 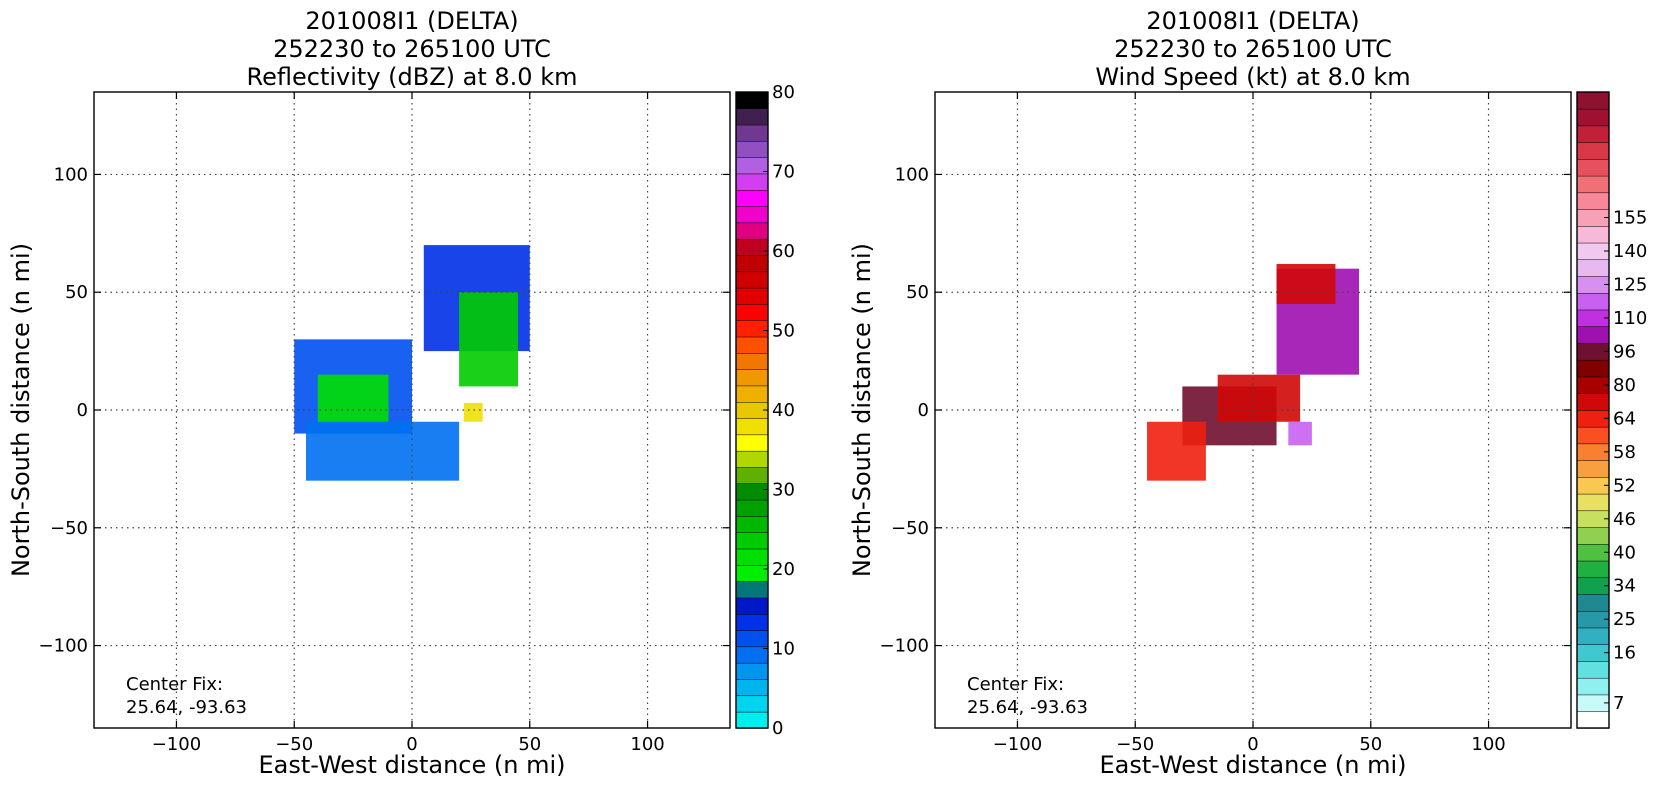 What do you see at coordinates (1624, 519) in the screenshot?
I see `colorbar-tick-label: 46` at bounding box center [1624, 519].